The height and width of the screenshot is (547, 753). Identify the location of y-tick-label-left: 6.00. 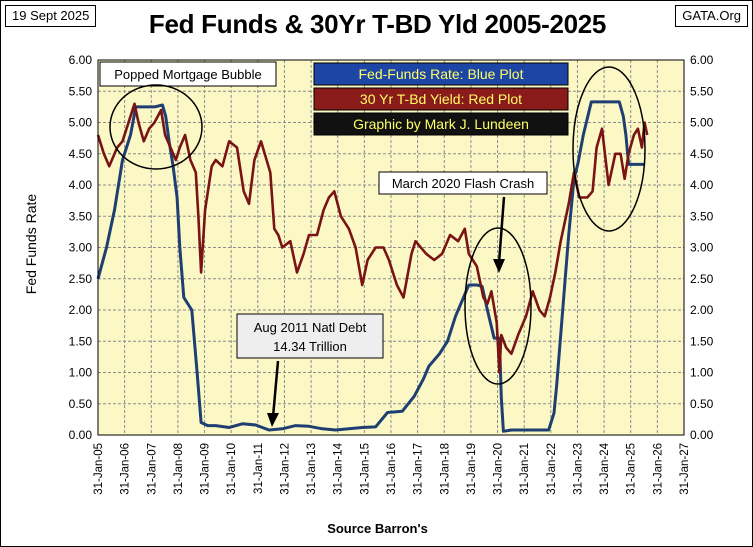
(81, 60).